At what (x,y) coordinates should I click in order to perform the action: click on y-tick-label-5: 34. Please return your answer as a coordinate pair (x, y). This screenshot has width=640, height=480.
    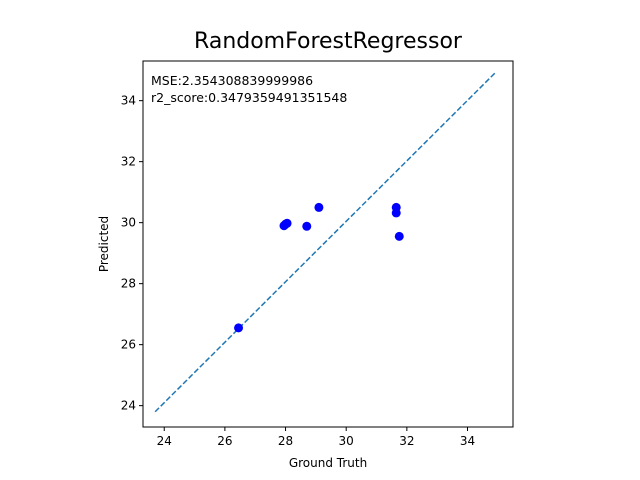
    Looking at the image, I should click on (128, 101).